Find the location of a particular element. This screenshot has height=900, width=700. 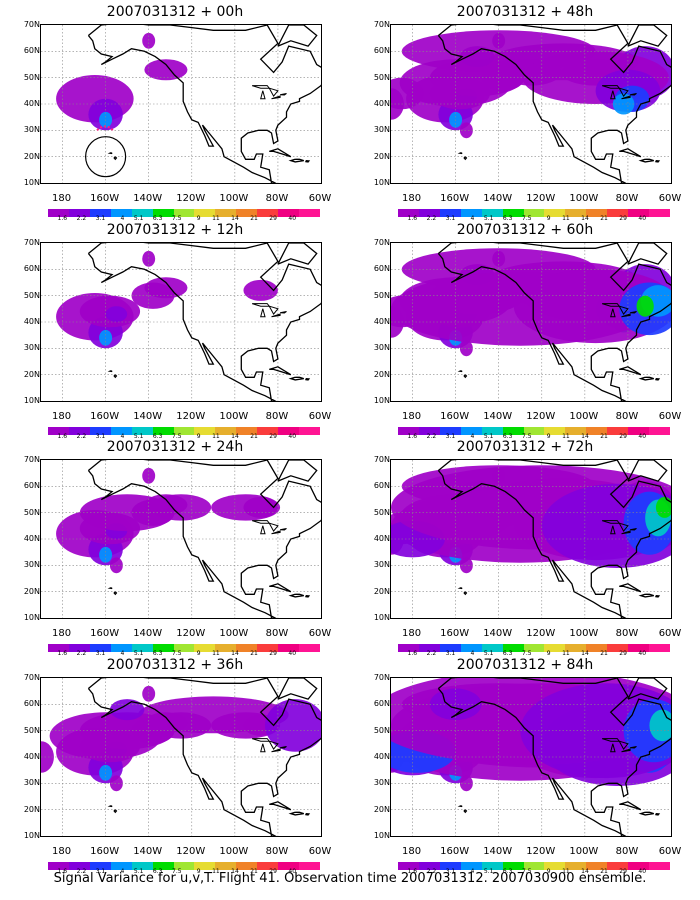

colorbar-label: 7.5 is located at coordinates (527, 871).